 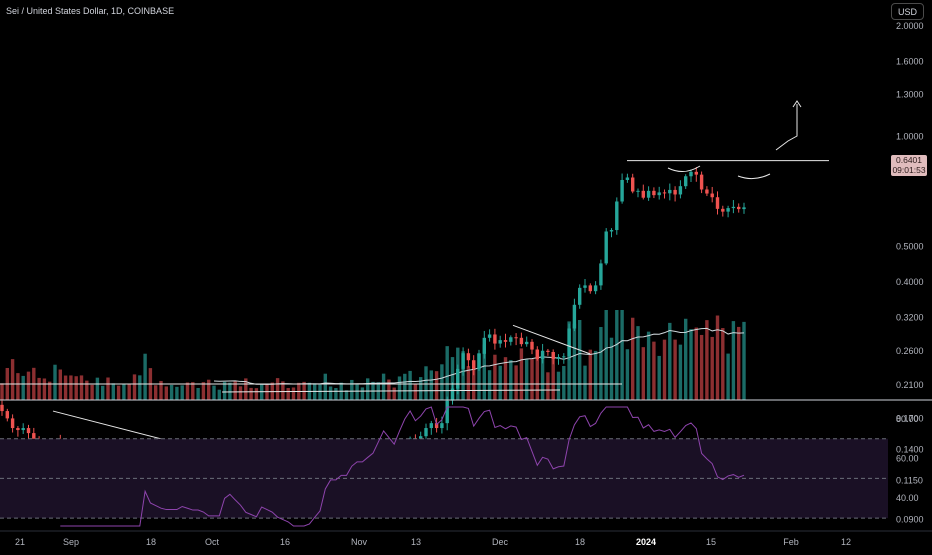 What do you see at coordinates (907, 11) in the screenshot?
I see `currency-button: USD` at bounding box center [907, 11].